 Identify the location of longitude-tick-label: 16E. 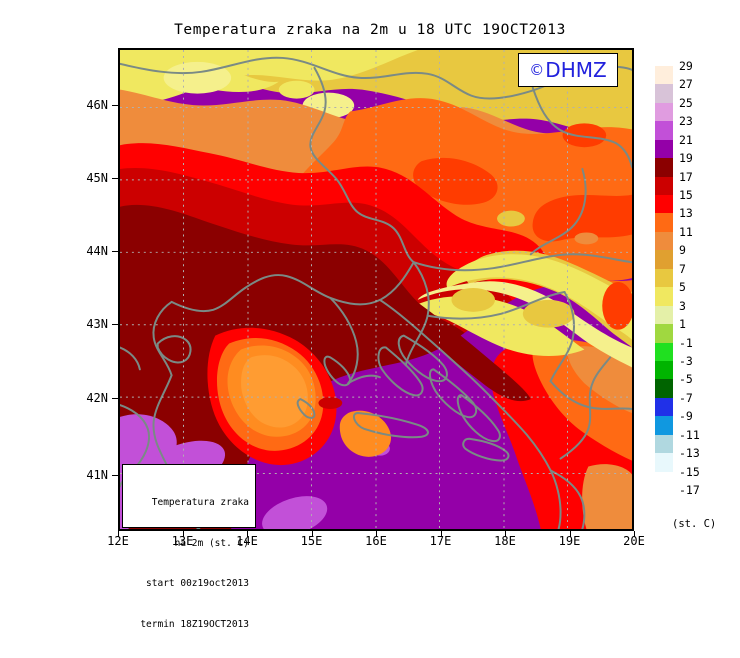
(376, 541).